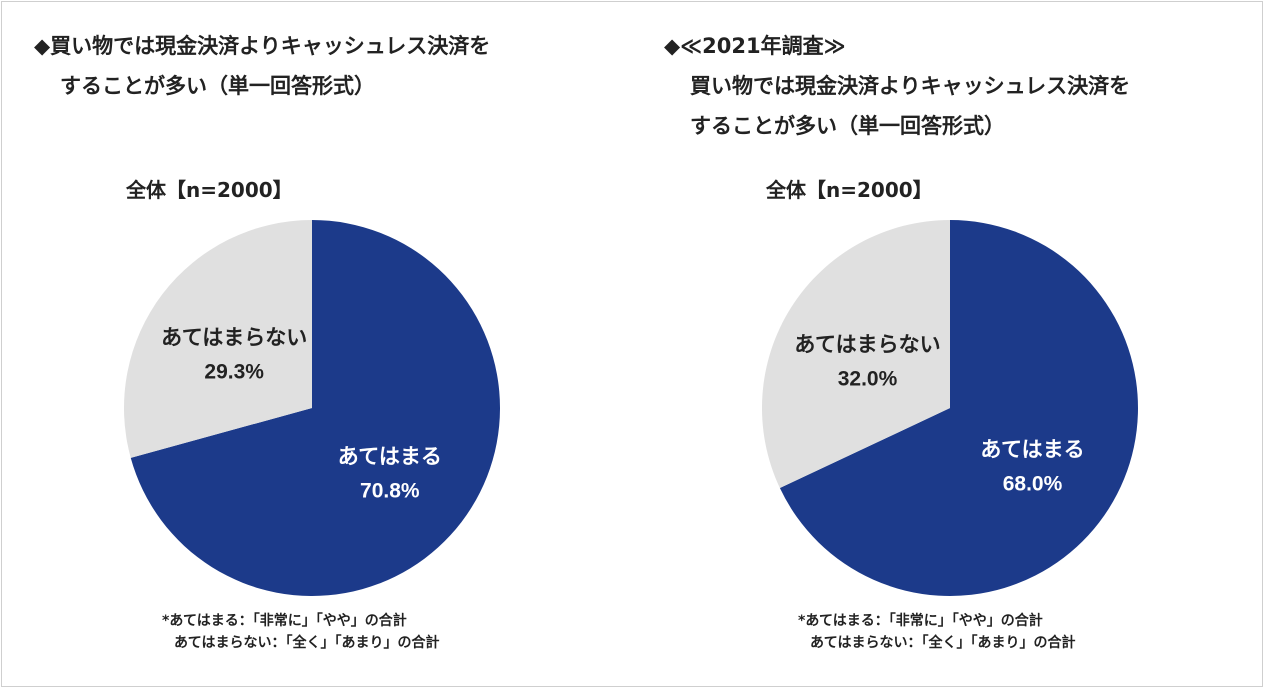  Describe the element at coordinates (234, 372) in the screenshot. I see `slice-value-label: 29.3%` at that location.